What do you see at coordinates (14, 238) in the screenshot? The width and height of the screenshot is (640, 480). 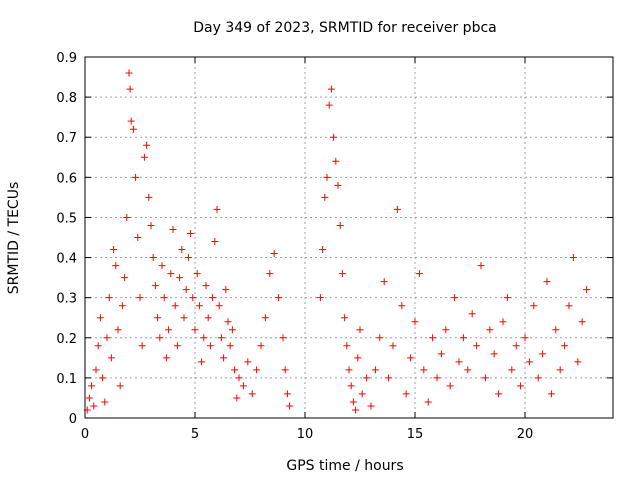 I see `y-axis-label: SRMTID / TECUs` at bounding box center [14, 238].